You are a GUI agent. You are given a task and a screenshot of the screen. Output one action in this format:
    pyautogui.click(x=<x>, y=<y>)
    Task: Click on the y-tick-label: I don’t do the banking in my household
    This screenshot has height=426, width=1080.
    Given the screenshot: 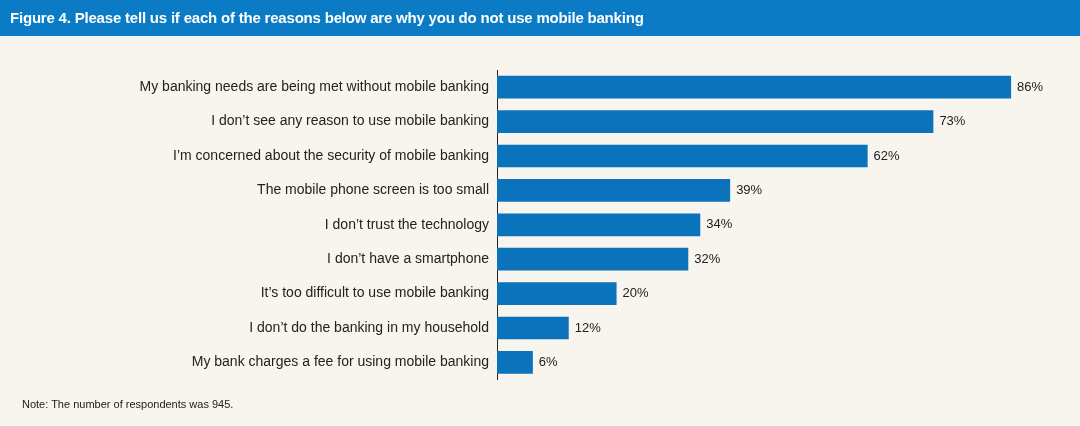 What is the action you would take?
    pyautogui.click(x=369, y=326)
    